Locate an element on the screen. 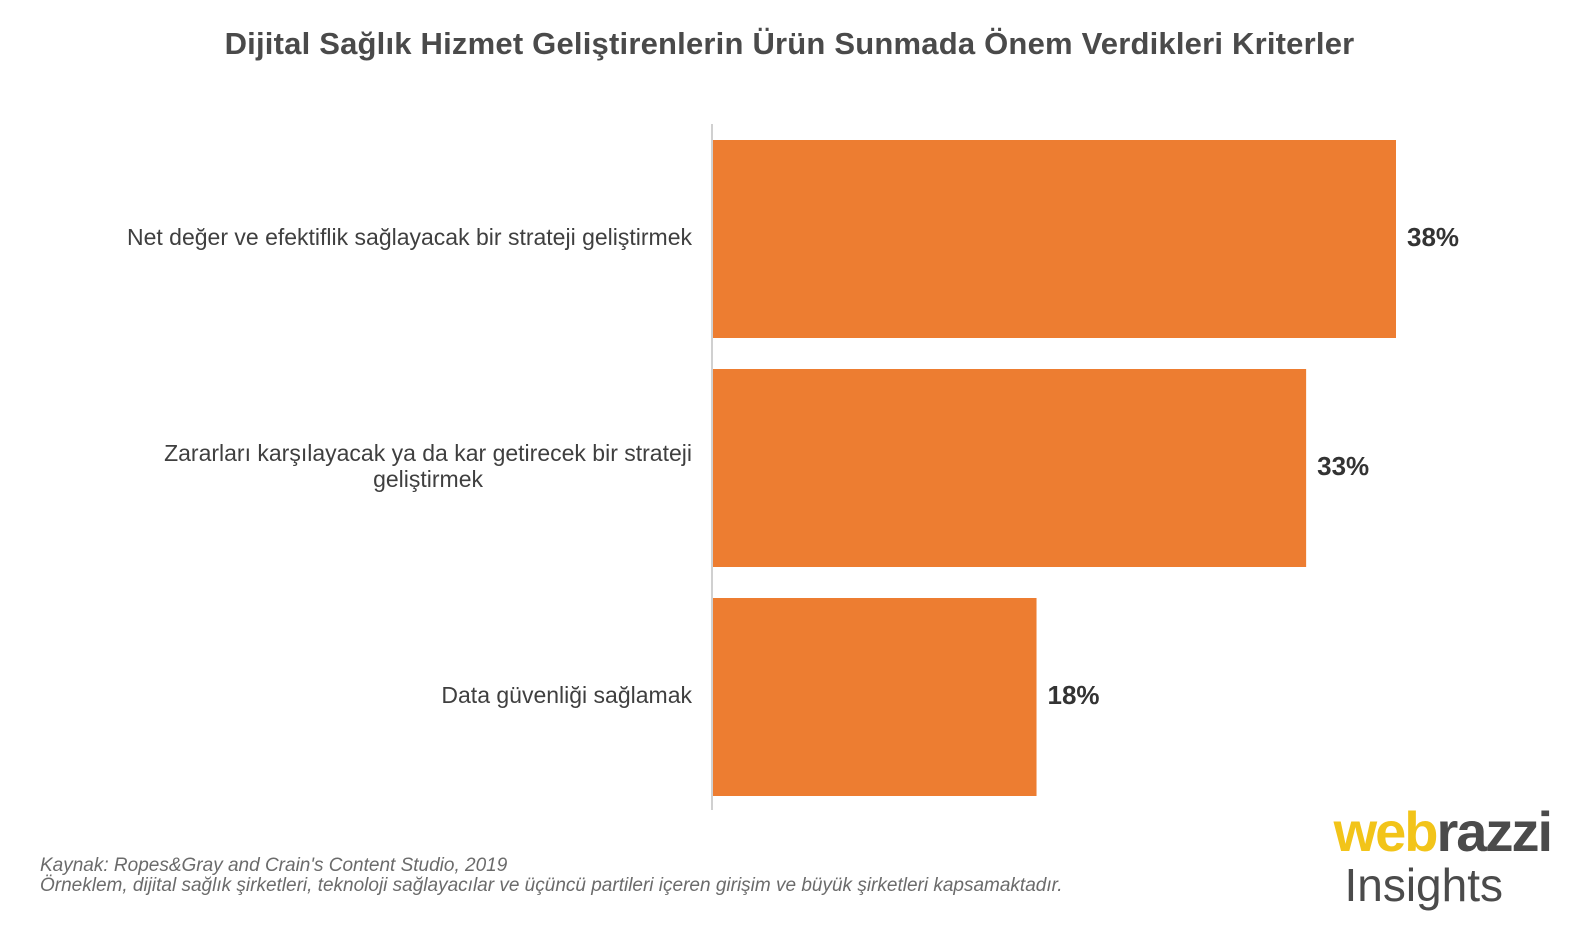 The height and width of the screenshot is (935, 1579). webrazzi-insights-logo: webrazzi Insights is located at coordinates (1422, 860).